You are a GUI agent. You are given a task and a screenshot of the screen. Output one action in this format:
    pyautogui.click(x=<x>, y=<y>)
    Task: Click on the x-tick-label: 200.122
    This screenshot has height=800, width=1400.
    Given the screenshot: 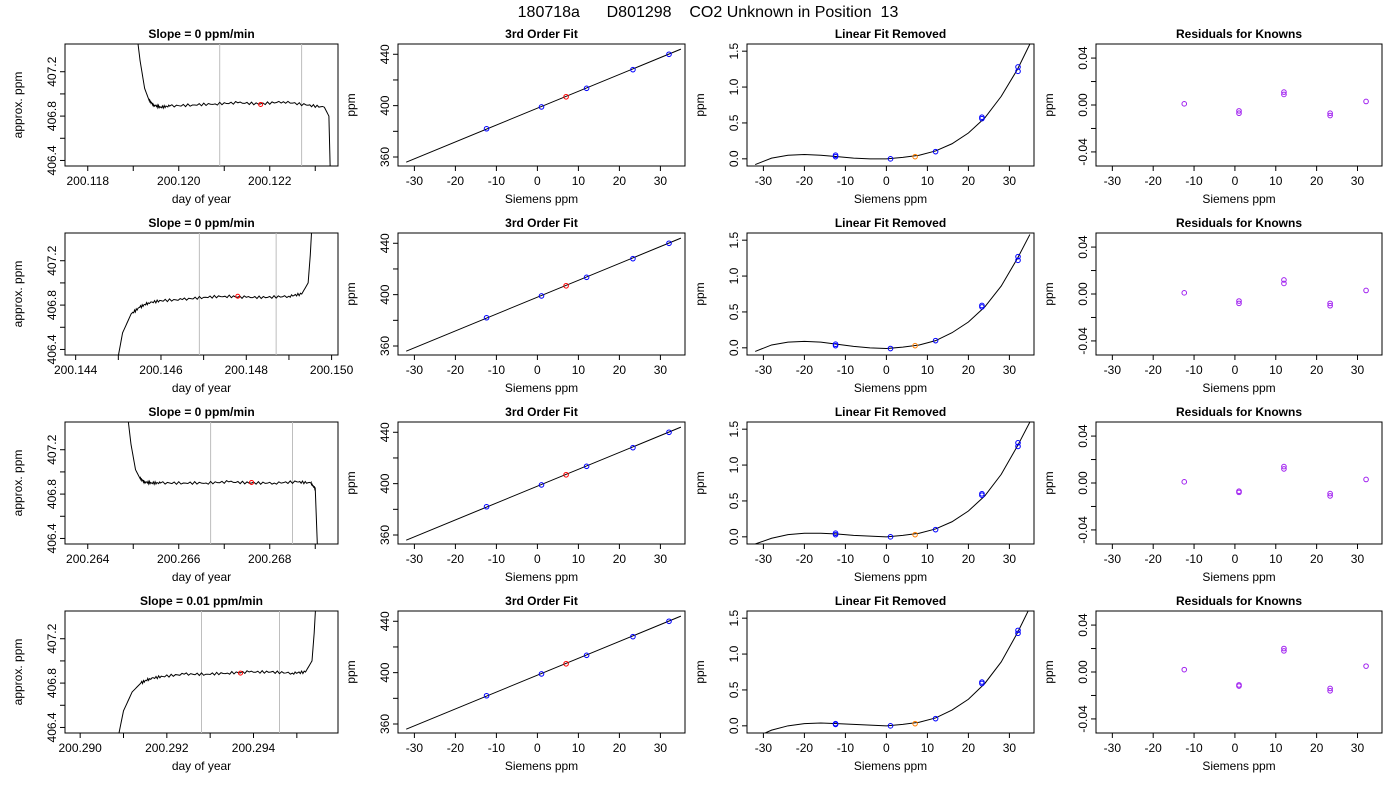 What is the action you would take?
    pyautogui.click(x=270, y=181)
    